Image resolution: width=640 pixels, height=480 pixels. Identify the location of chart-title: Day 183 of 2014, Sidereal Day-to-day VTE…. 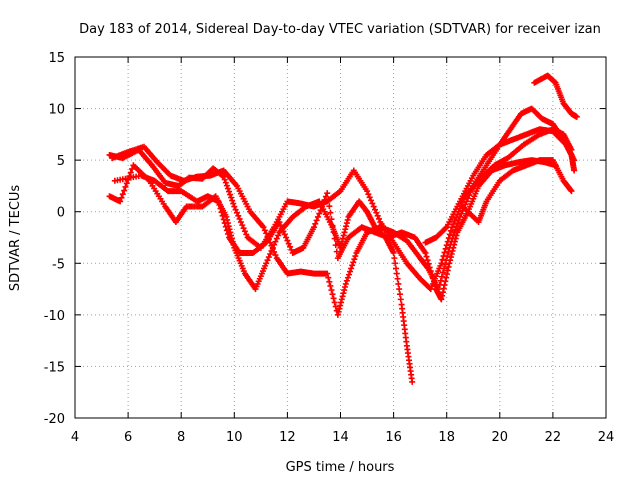
(340, 29).